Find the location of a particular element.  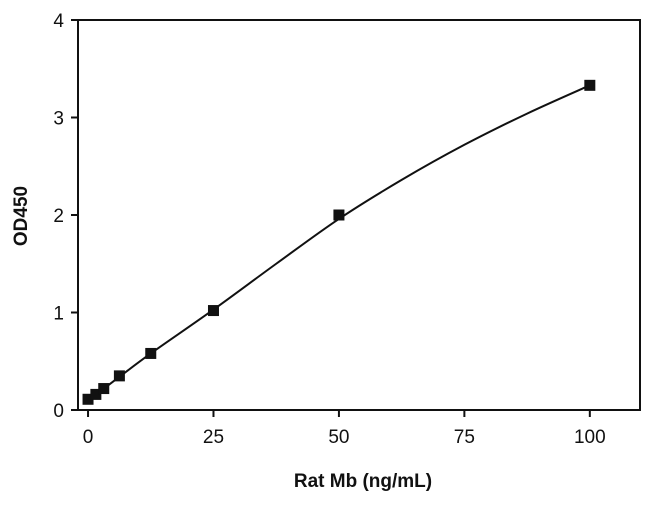

y-axis-title: OD450 is located at coordinates (21, 216).